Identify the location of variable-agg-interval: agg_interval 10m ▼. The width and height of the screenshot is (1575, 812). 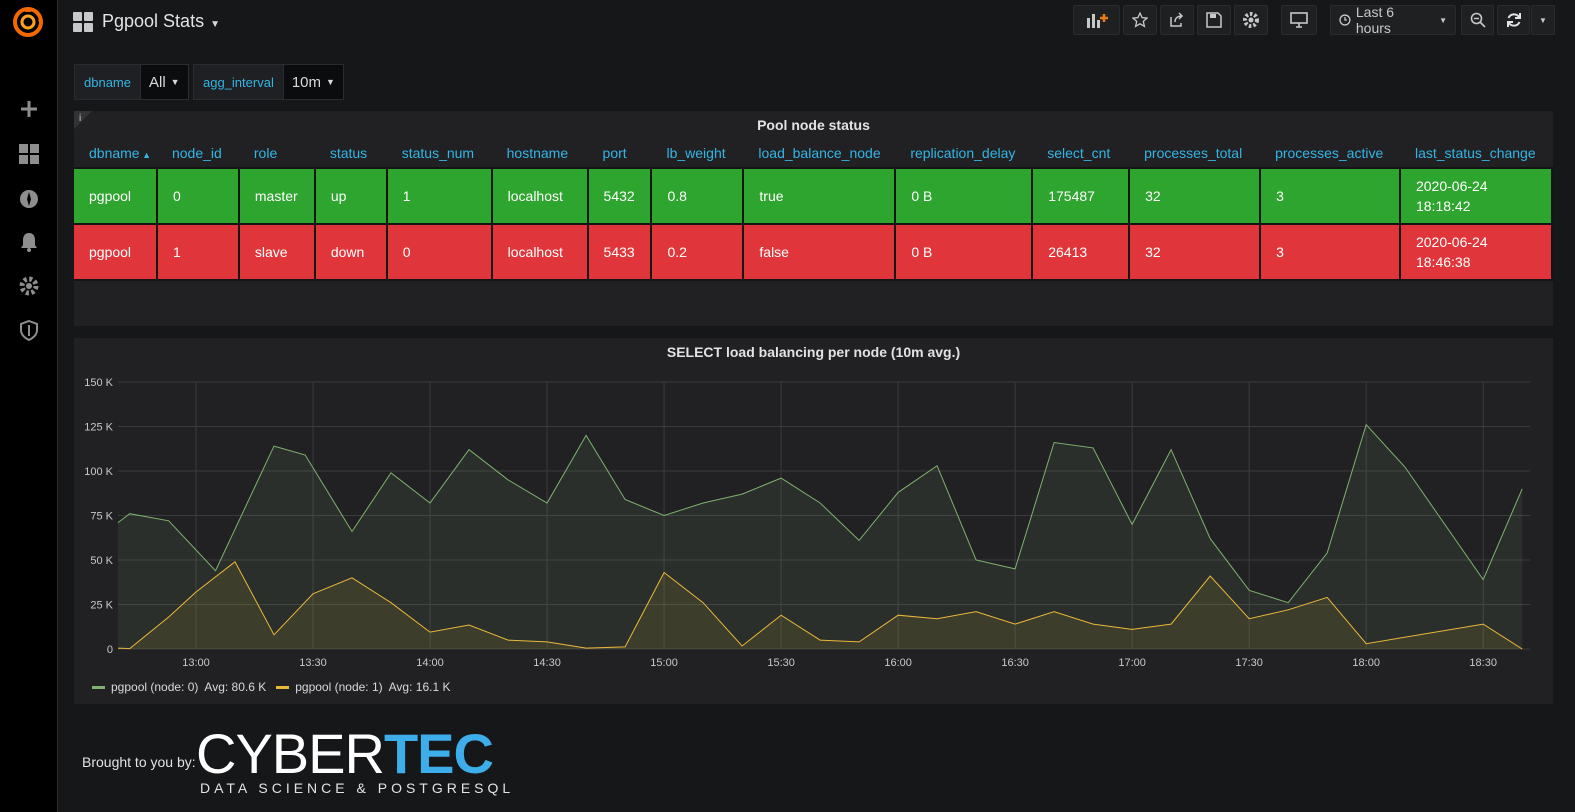
(268, 82).